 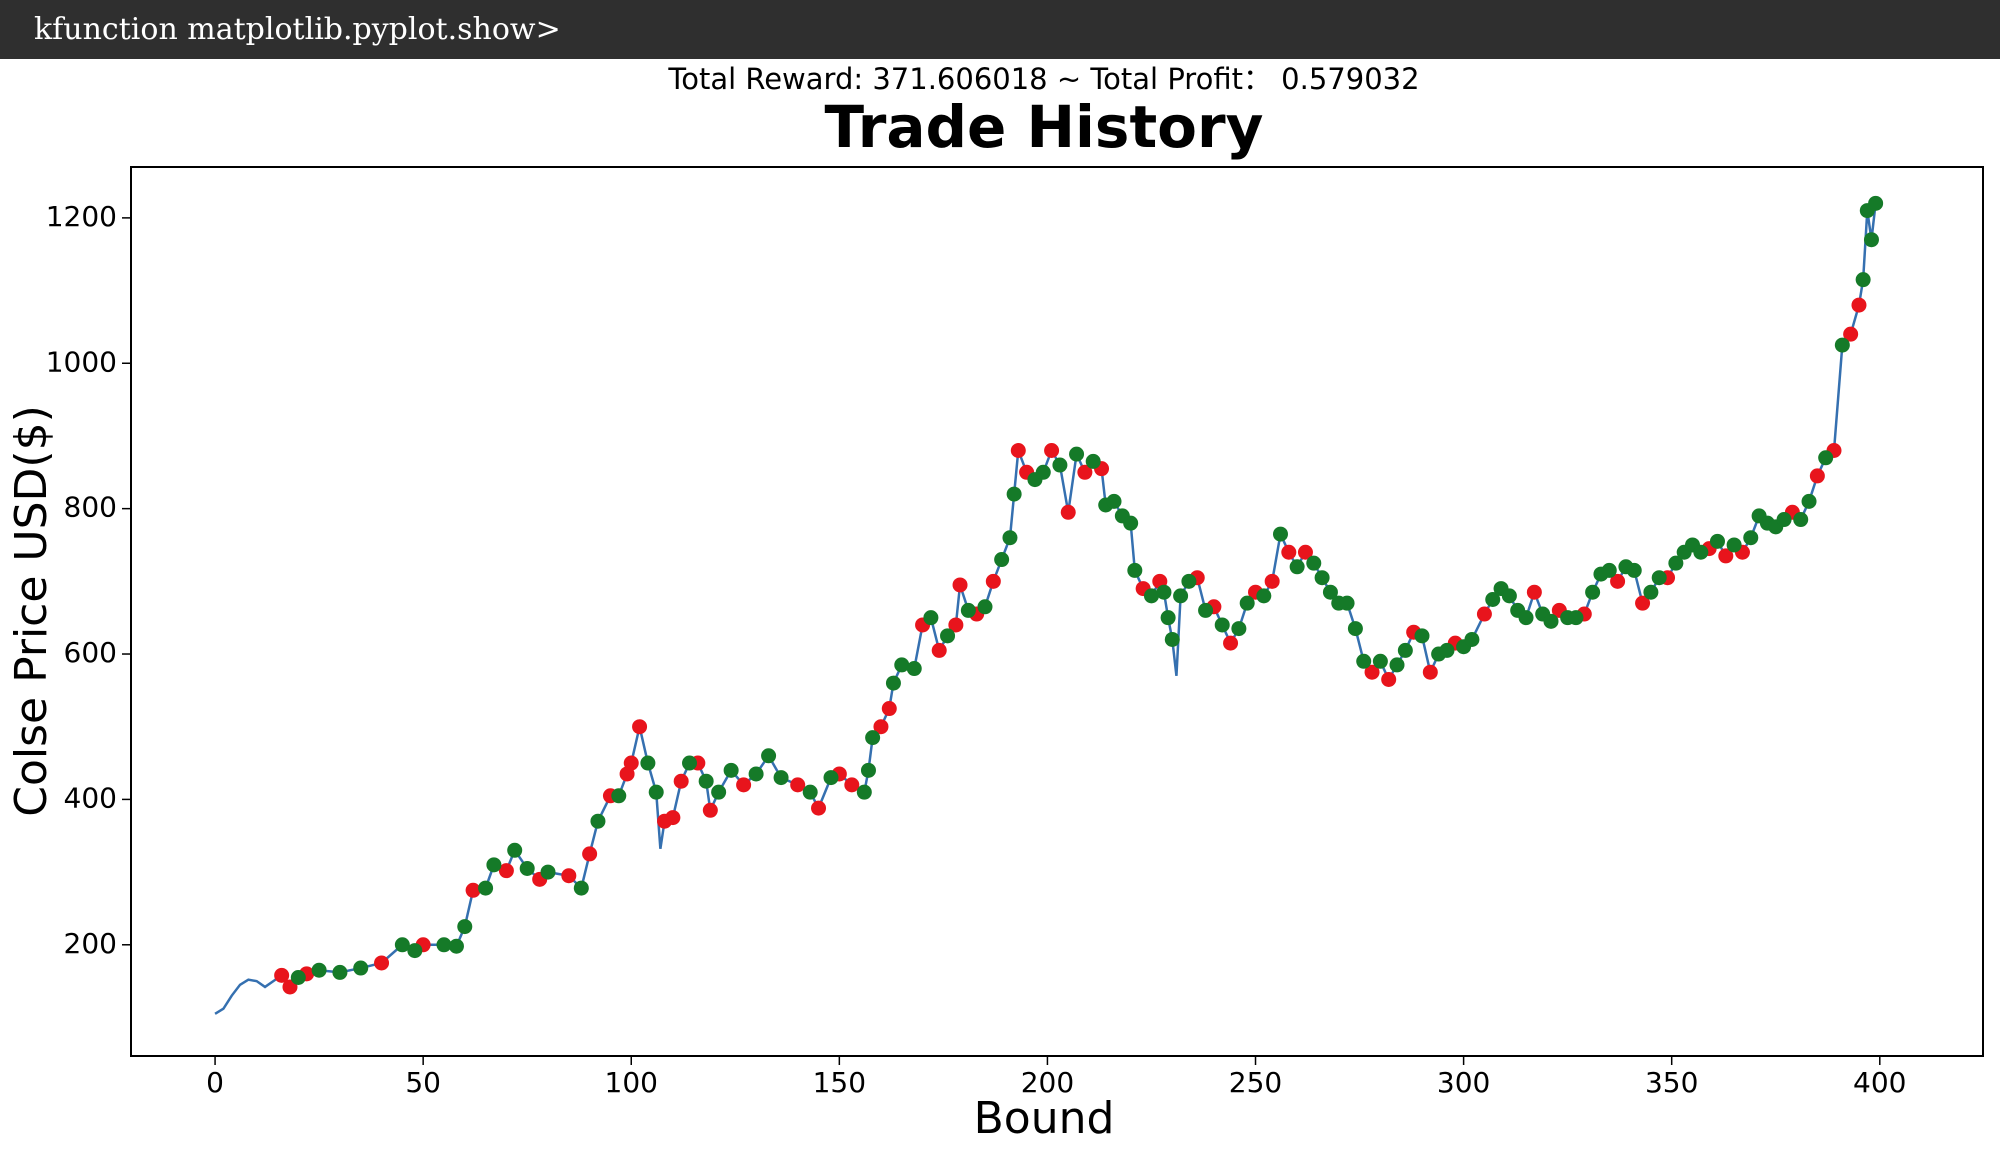 I want to click on x-tick-label: 50, so click(x=423, y=1082).